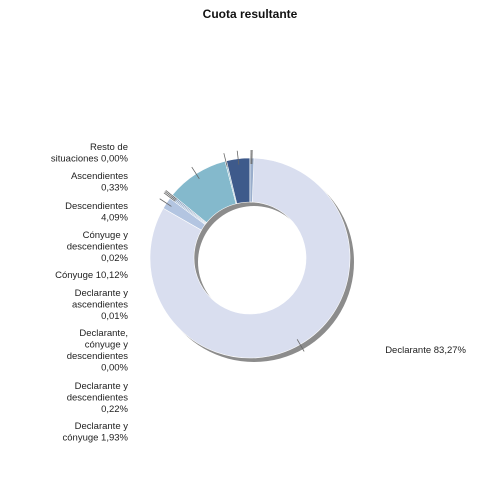 Image resolution: width=500 pixels, height=500 pixels. Describe the element at coordinates (114, 258) in the screenshot. I see `label-line: 0,02%` at that location.